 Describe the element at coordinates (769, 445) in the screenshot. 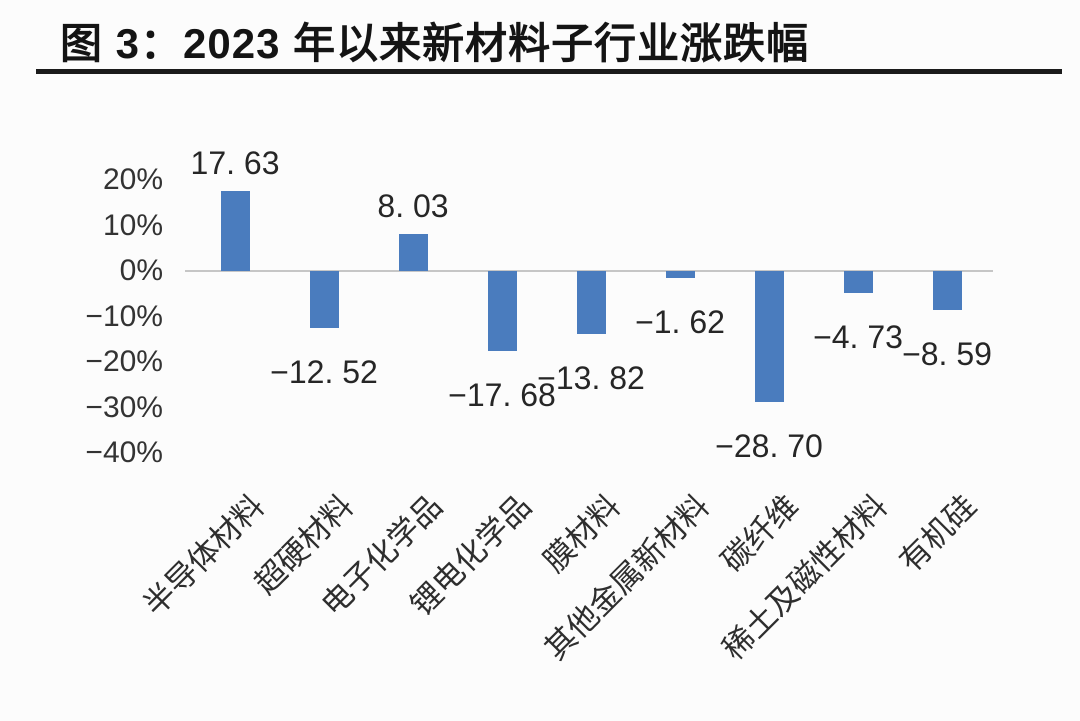

I see `bar-value-label: −28. 70` at that location.